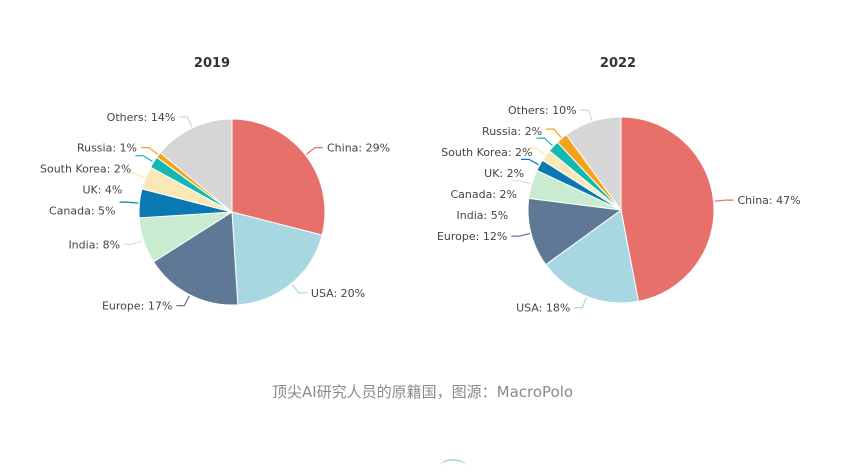  Describe the element at coordinates (618, 63) in the screenshot. I see `chart-title: 2022` at that location.